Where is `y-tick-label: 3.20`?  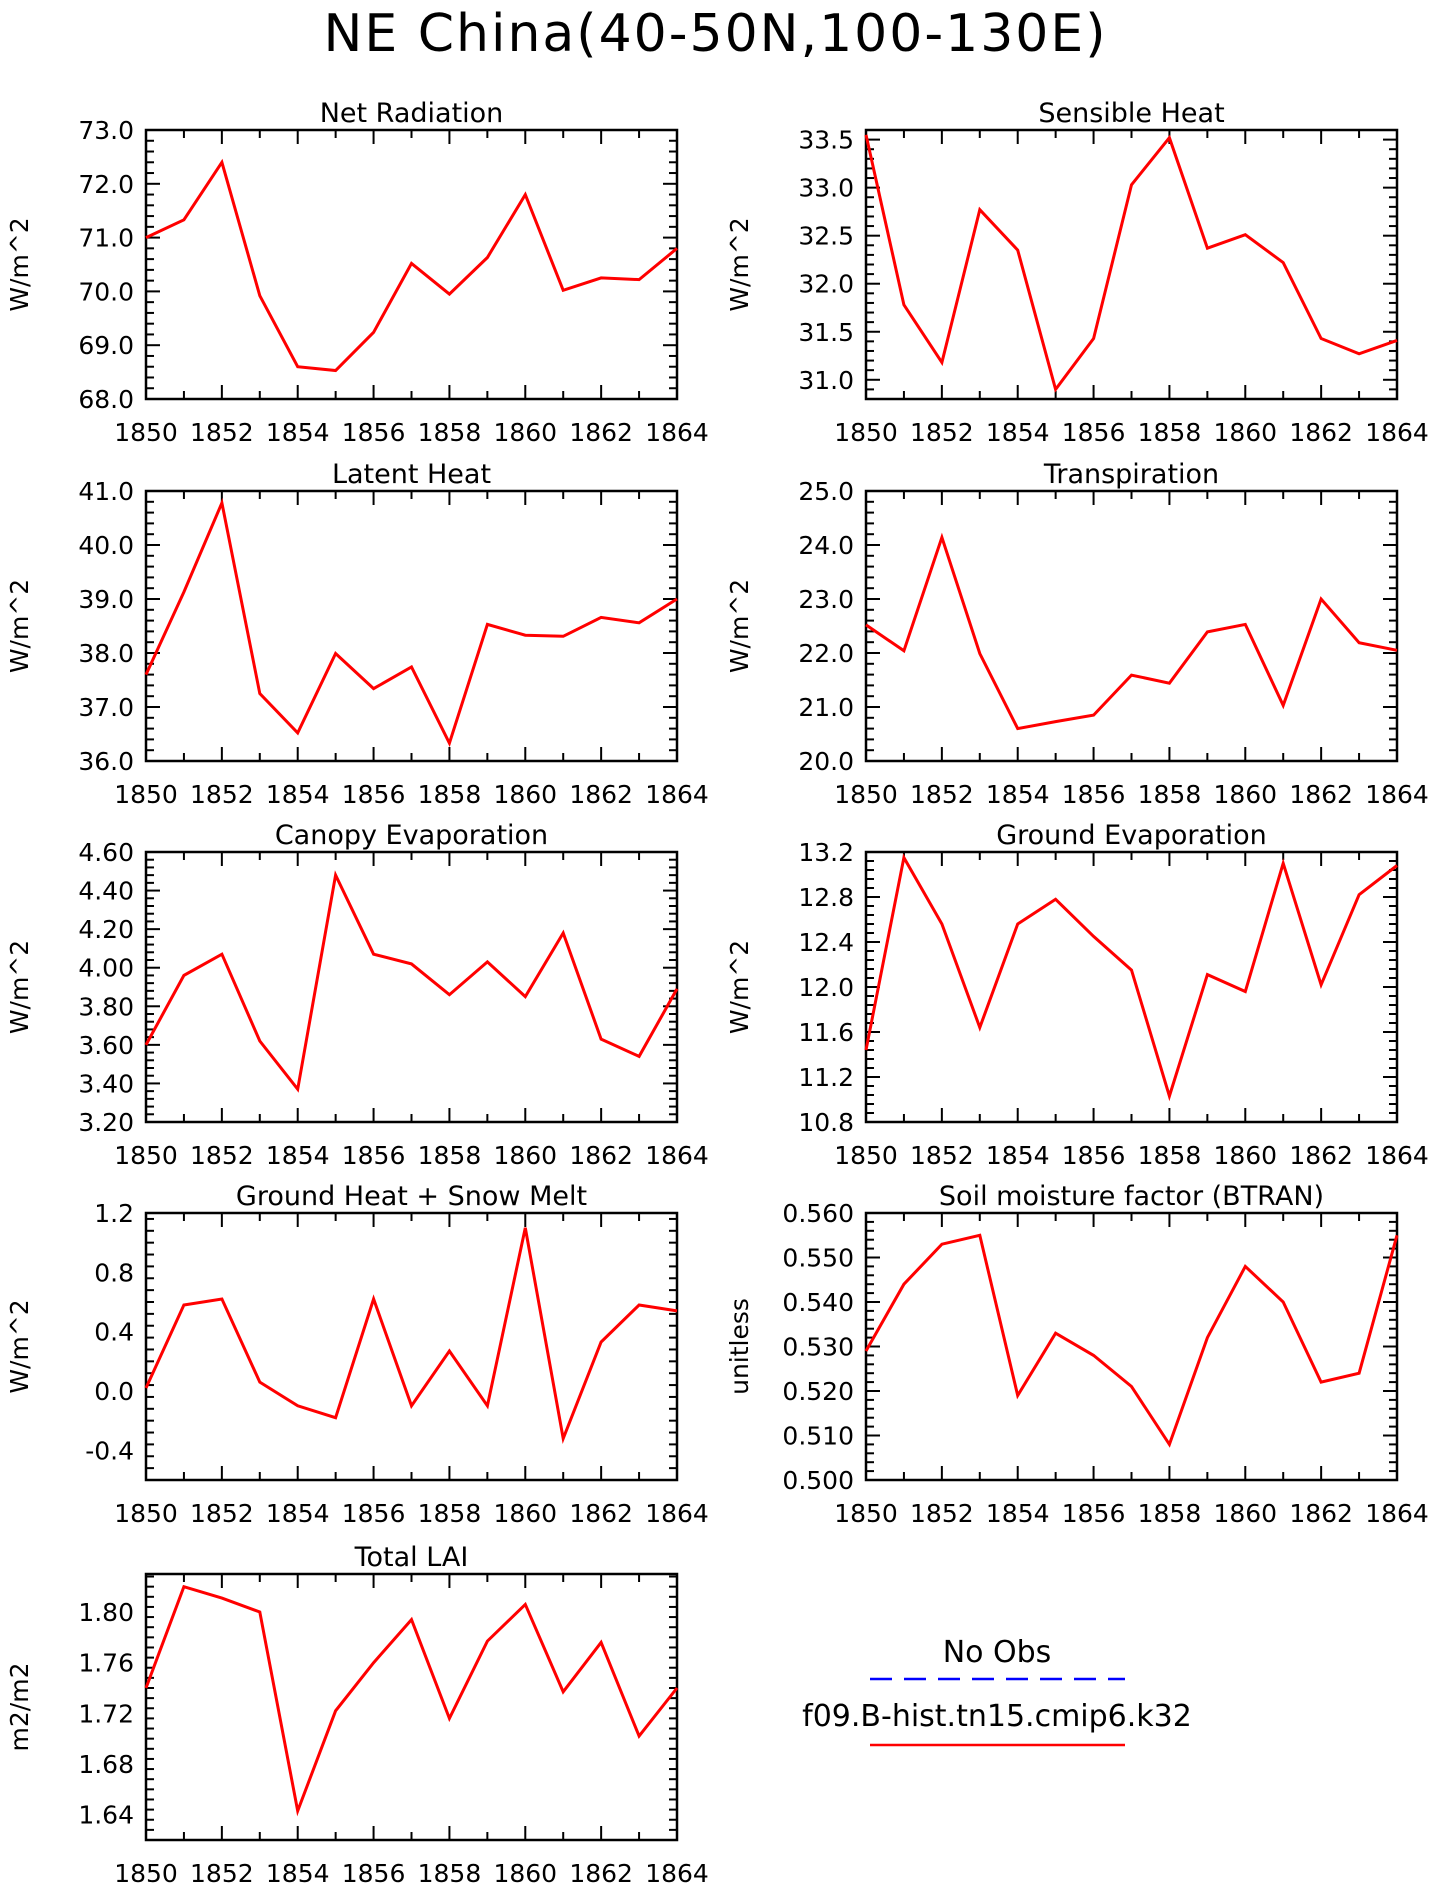 y-tick-label: 3.20 is located at coordinates (106, 1122).